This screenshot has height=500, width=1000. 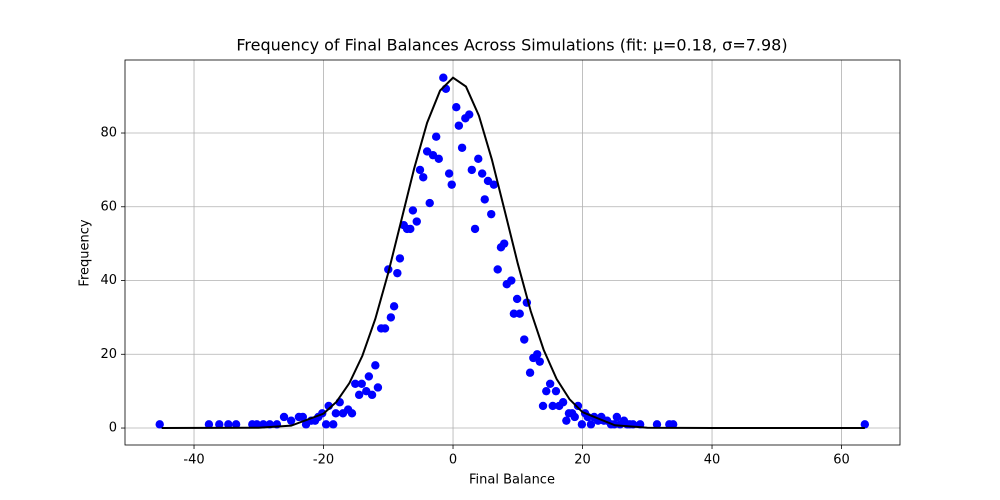 I want to click on x-tick-label: 20, so click(x=582, y=460).